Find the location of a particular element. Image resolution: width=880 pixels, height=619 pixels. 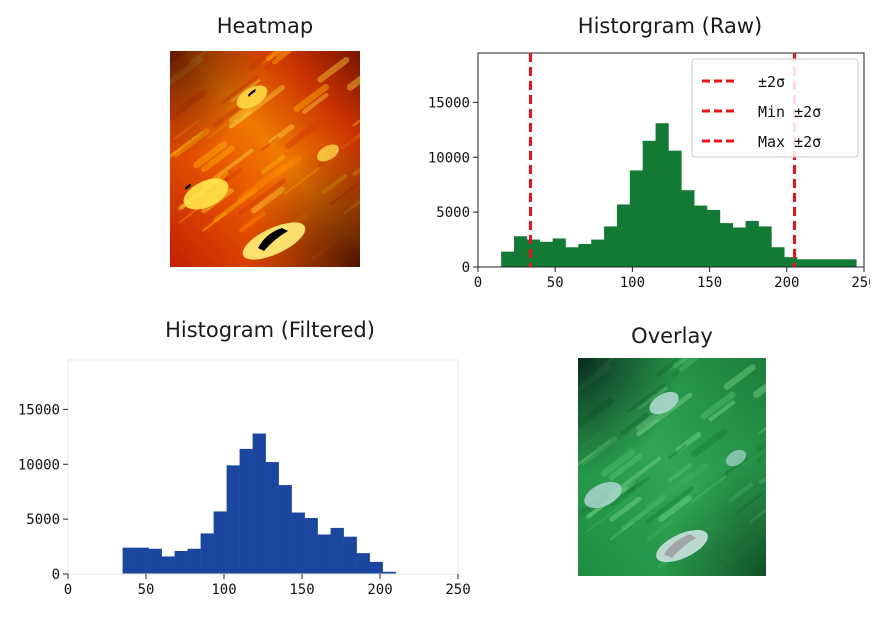

overlay-image is located at coordinates (696, 451).